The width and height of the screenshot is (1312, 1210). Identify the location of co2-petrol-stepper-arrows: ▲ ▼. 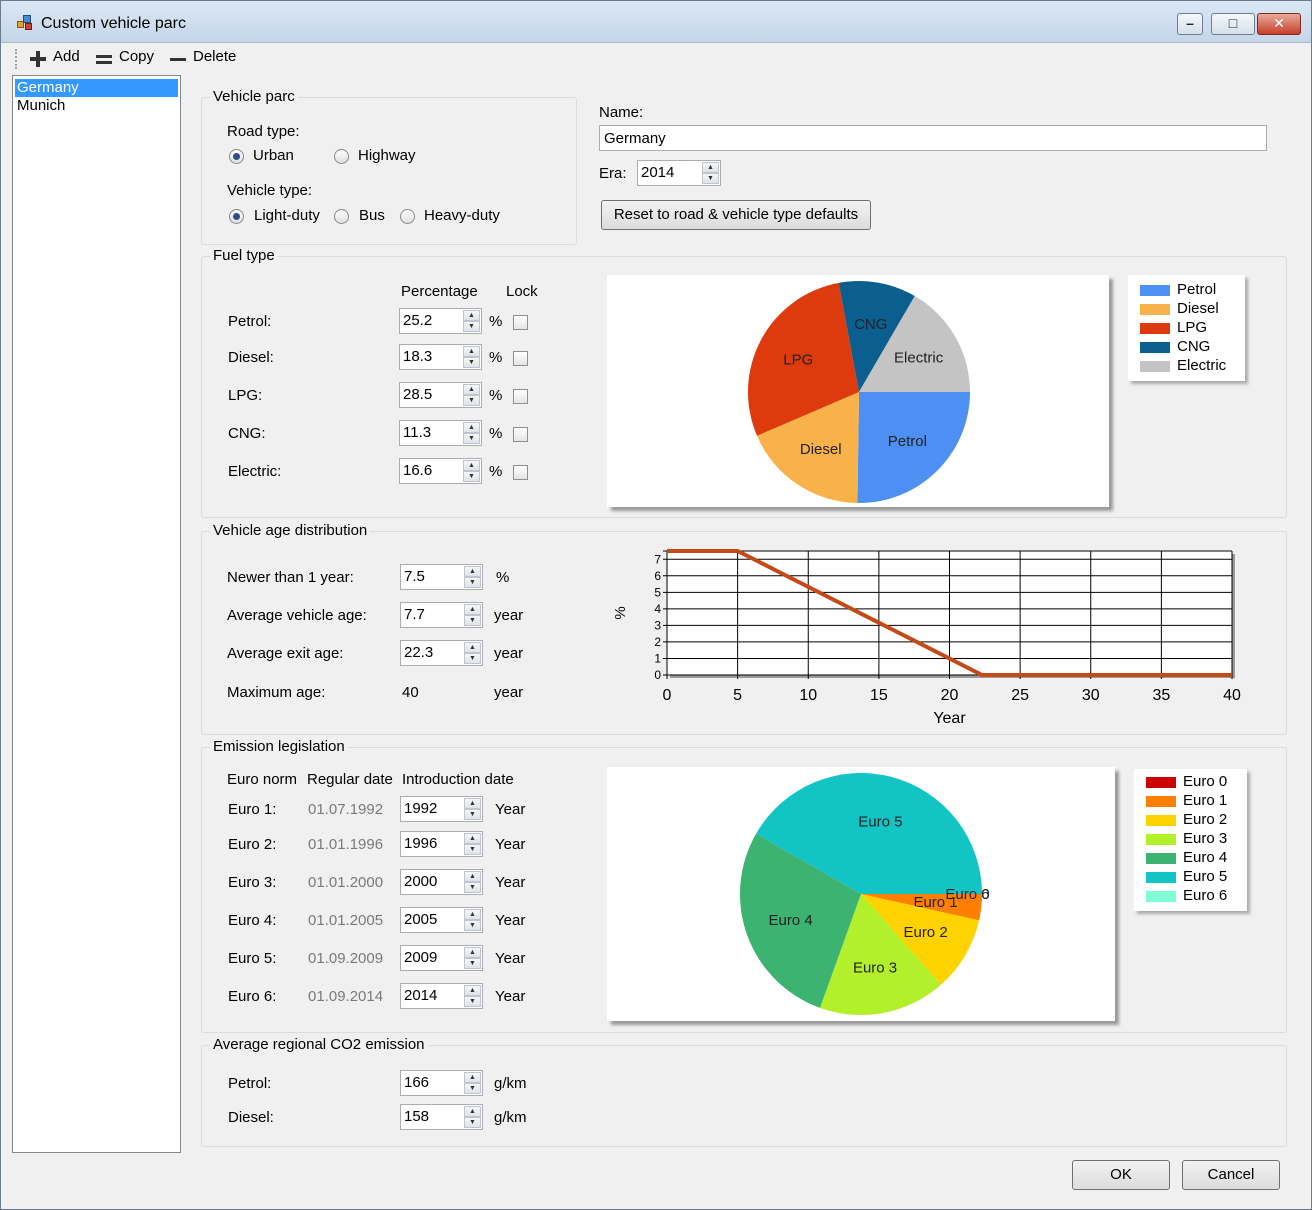
(472, 1083).